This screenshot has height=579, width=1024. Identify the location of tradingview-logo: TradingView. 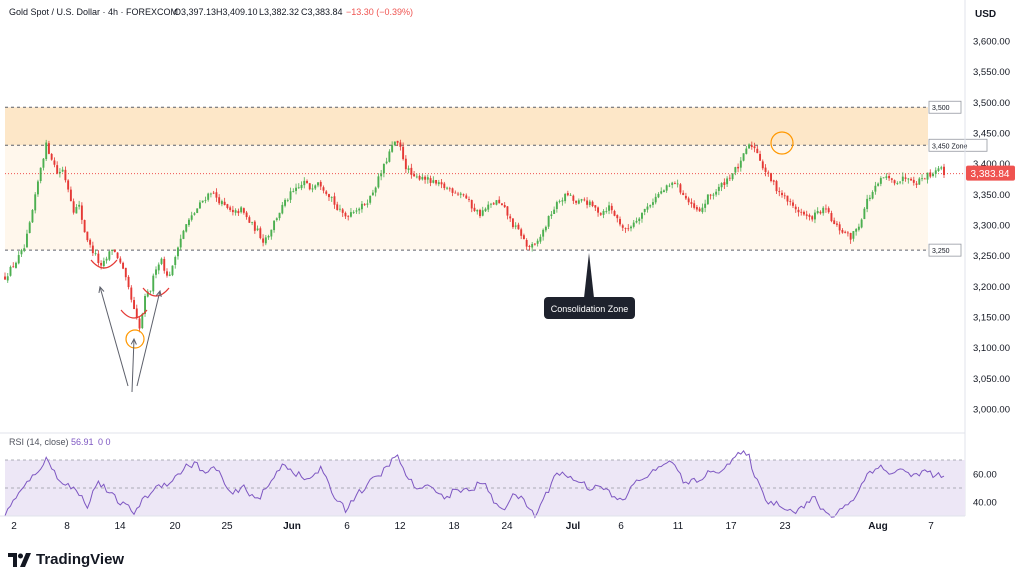
(66, 559).